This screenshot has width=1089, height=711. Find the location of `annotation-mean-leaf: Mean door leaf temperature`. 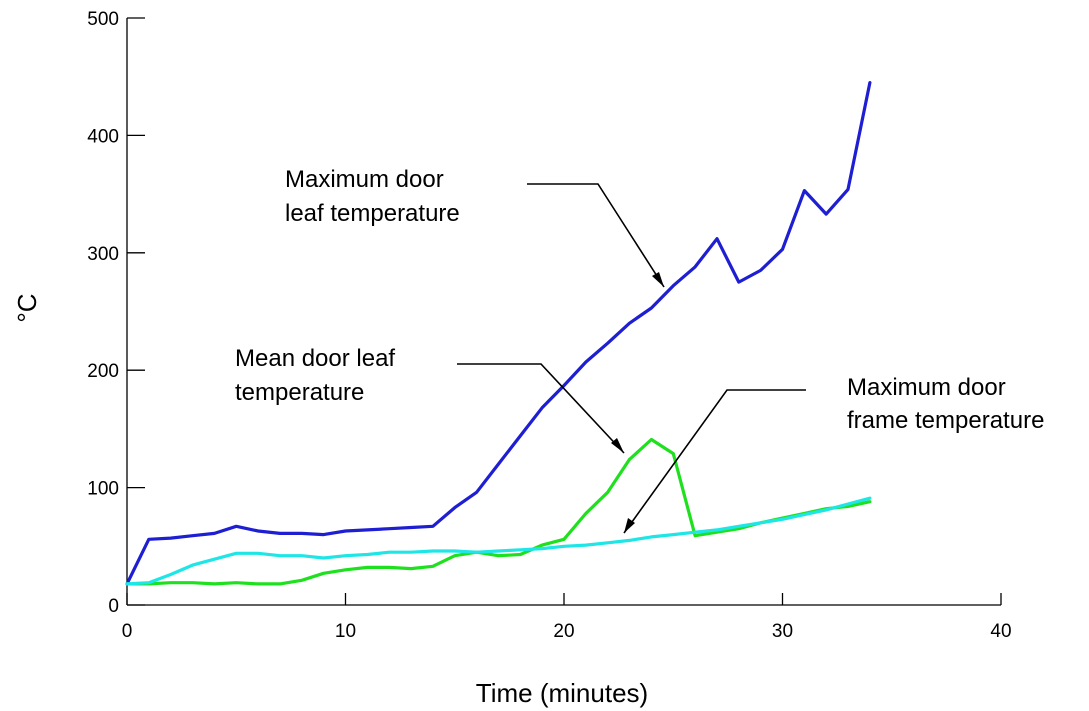

annotation-mean-leaf: Mean door leaf temperature is located at coordinates (430, 399).